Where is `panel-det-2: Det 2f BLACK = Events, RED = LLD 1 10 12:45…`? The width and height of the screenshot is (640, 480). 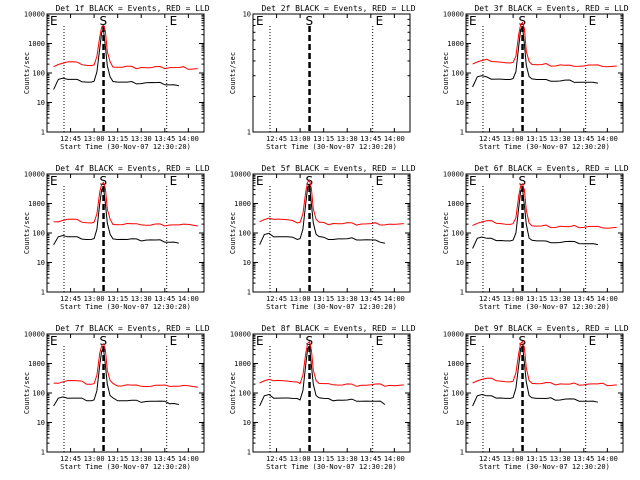
panel-det-2: Det 2f BLACK = Events, RED = LLD 1 10 12:45… is located at coordinates (322, 77).